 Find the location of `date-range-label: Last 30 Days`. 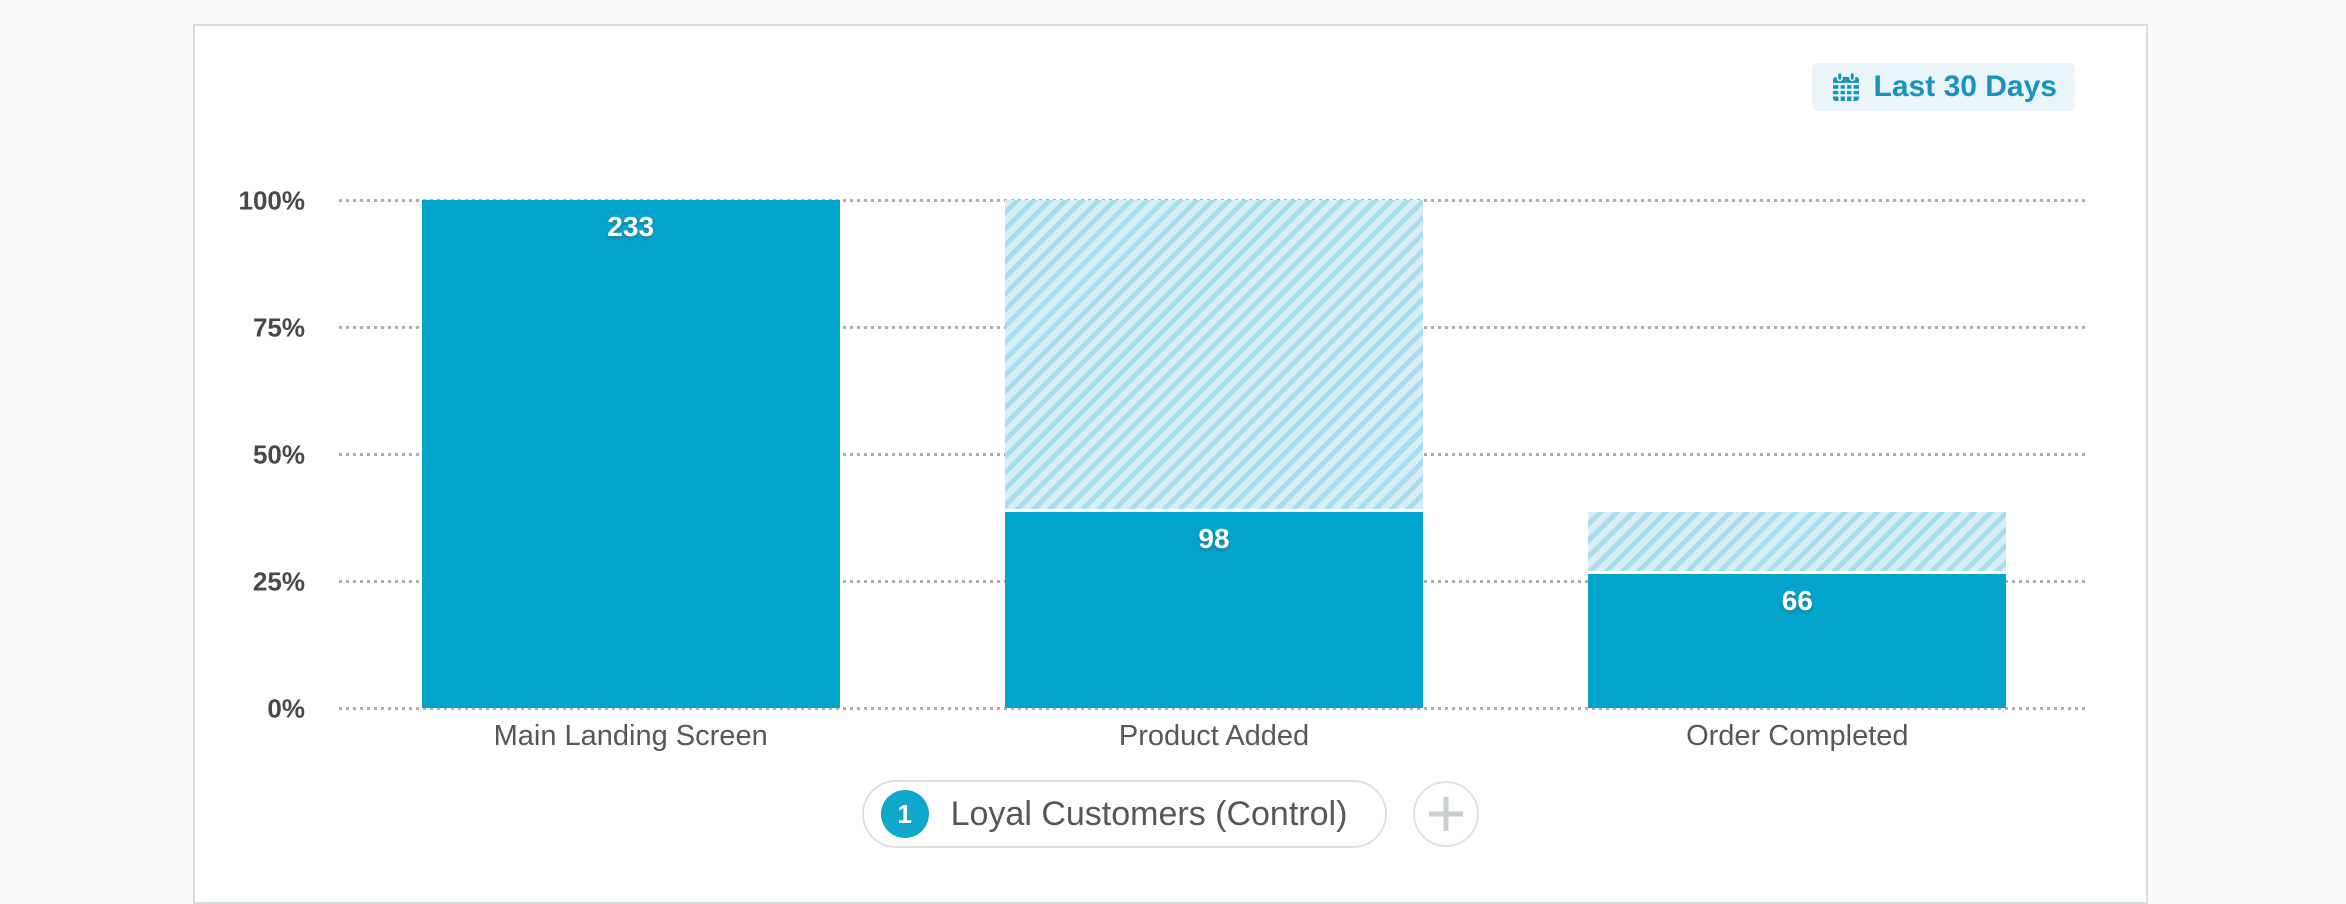

date-range-label: Last 30 Days is located at coordinates (1965, 86).